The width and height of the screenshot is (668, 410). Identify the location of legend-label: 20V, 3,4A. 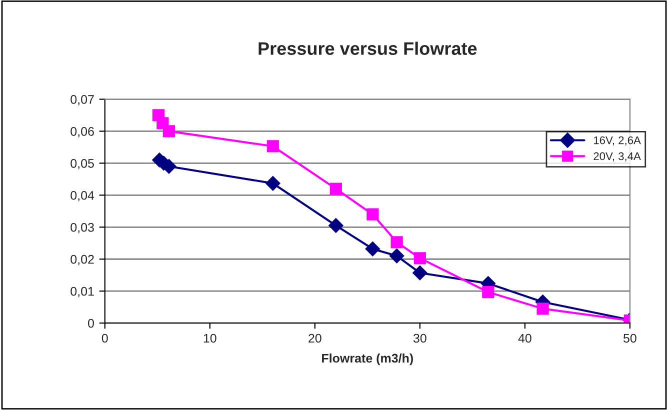
(617, 157).